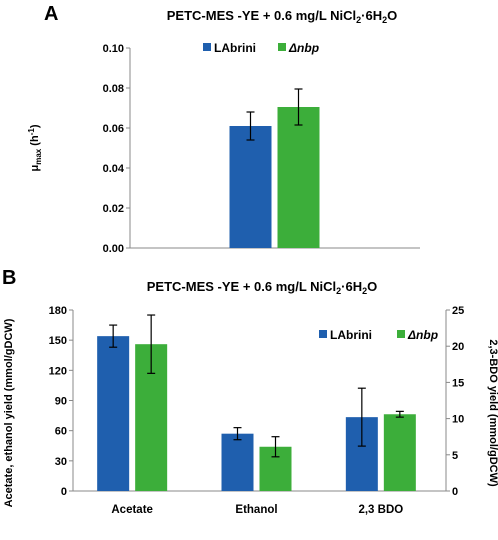 The image size is (498, 540). What do you see at coordinates (455, 492) in the screenshot?
I see `panel-b-y-tick-label-right: 0` at bounding box center [455, 492].